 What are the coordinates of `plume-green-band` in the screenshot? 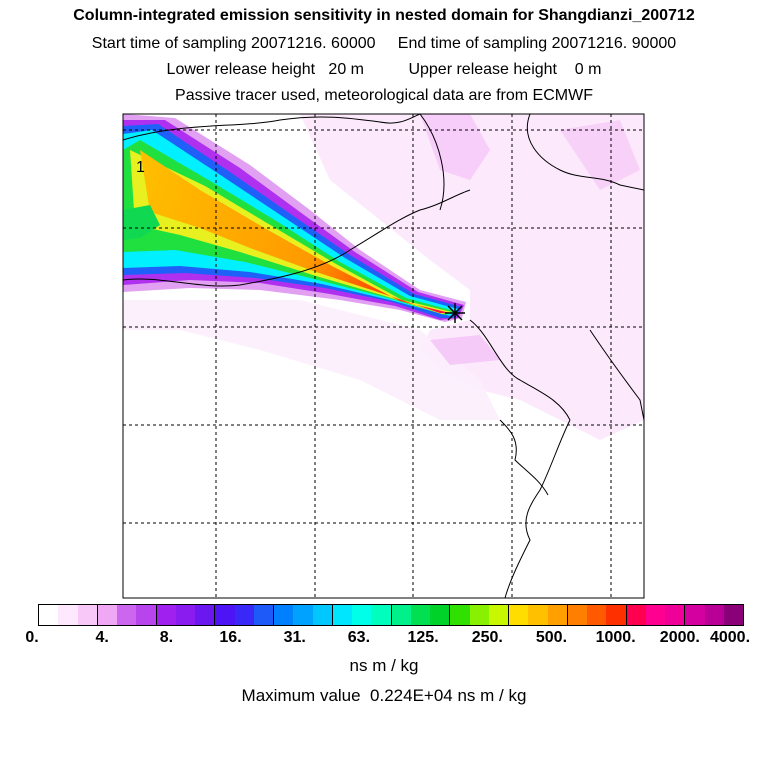 It's located at (288, 227).